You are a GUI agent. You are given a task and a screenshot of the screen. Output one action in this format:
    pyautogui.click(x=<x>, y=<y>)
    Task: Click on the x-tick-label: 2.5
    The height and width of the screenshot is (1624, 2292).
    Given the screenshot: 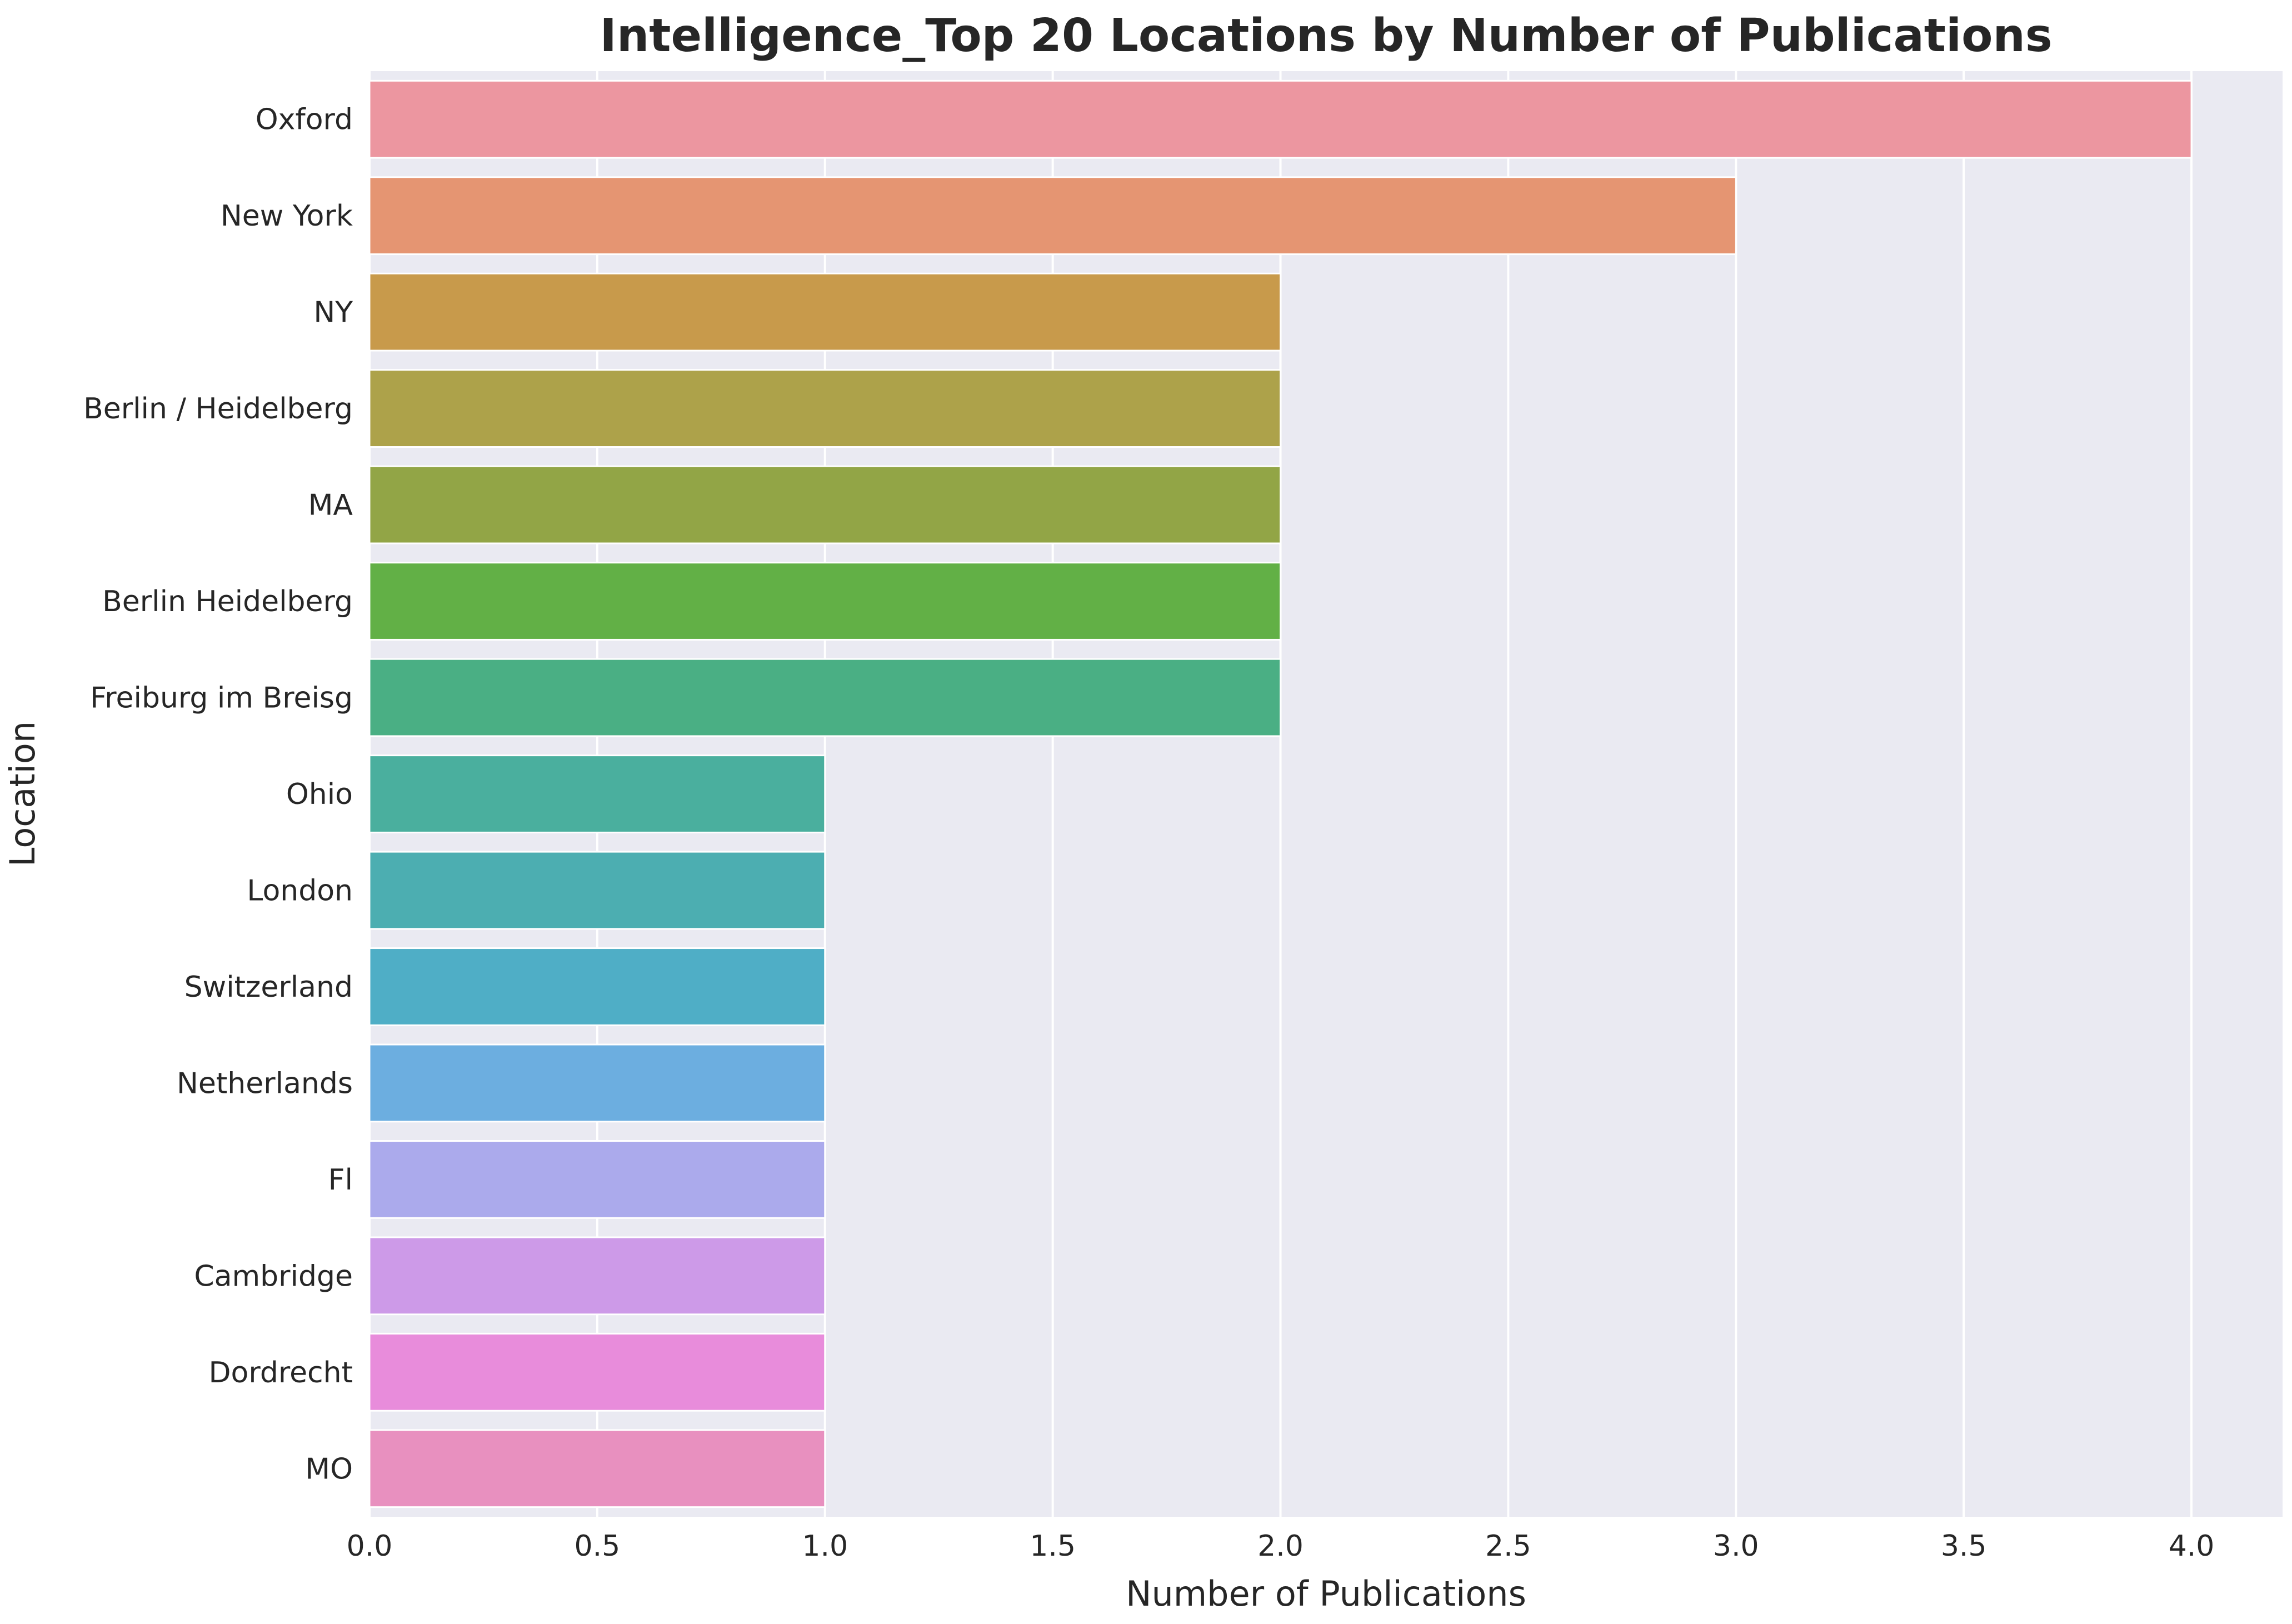 What is the action you would take?
    pyautogui.click(x=1508, y=1546)
    